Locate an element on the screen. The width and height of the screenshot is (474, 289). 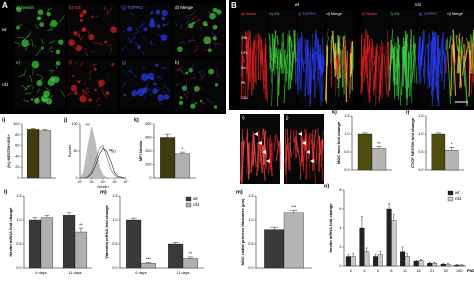
panel-label: A is located at coordinates (5, 5).